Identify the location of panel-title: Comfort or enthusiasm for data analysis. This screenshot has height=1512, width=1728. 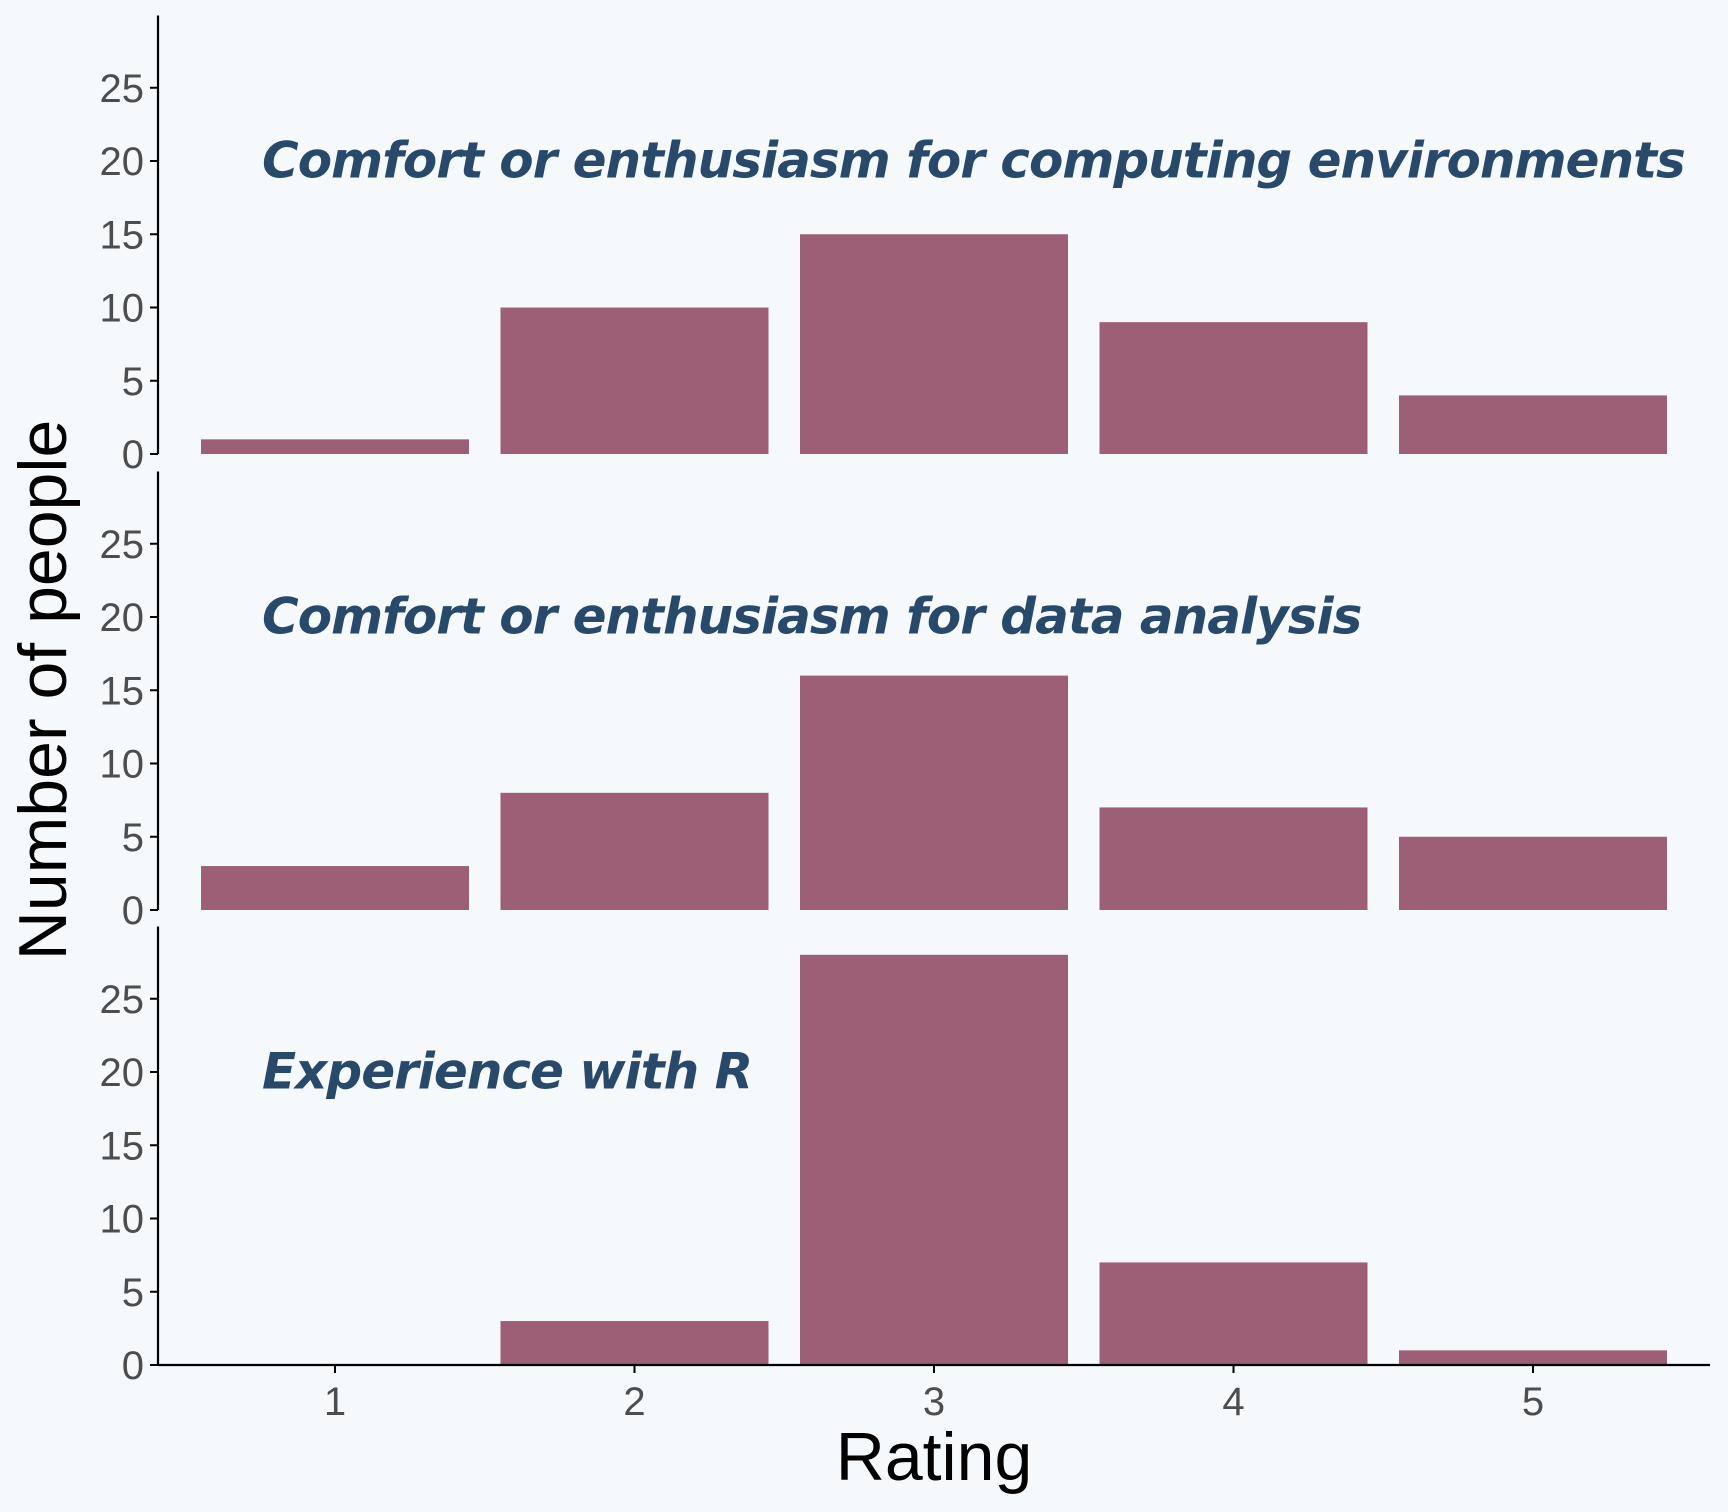
(811, 617).